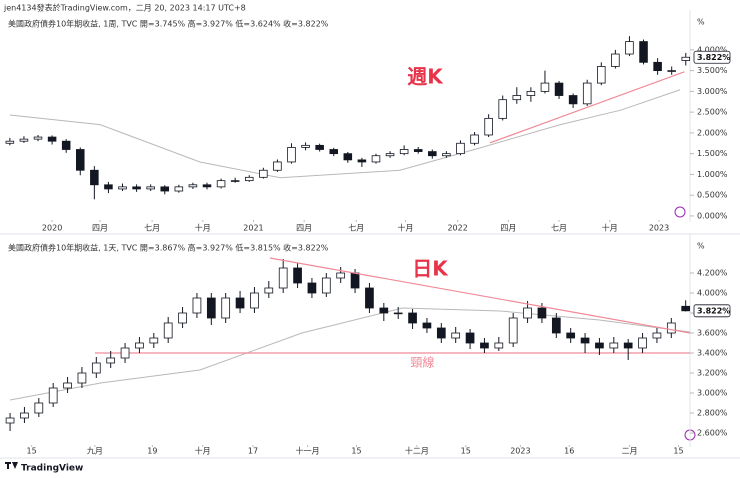 This screenshot has width=740, height=478. Describe the element at coordinates (701, 22) in the screenshot. I see `axis-unit: %` at that location.